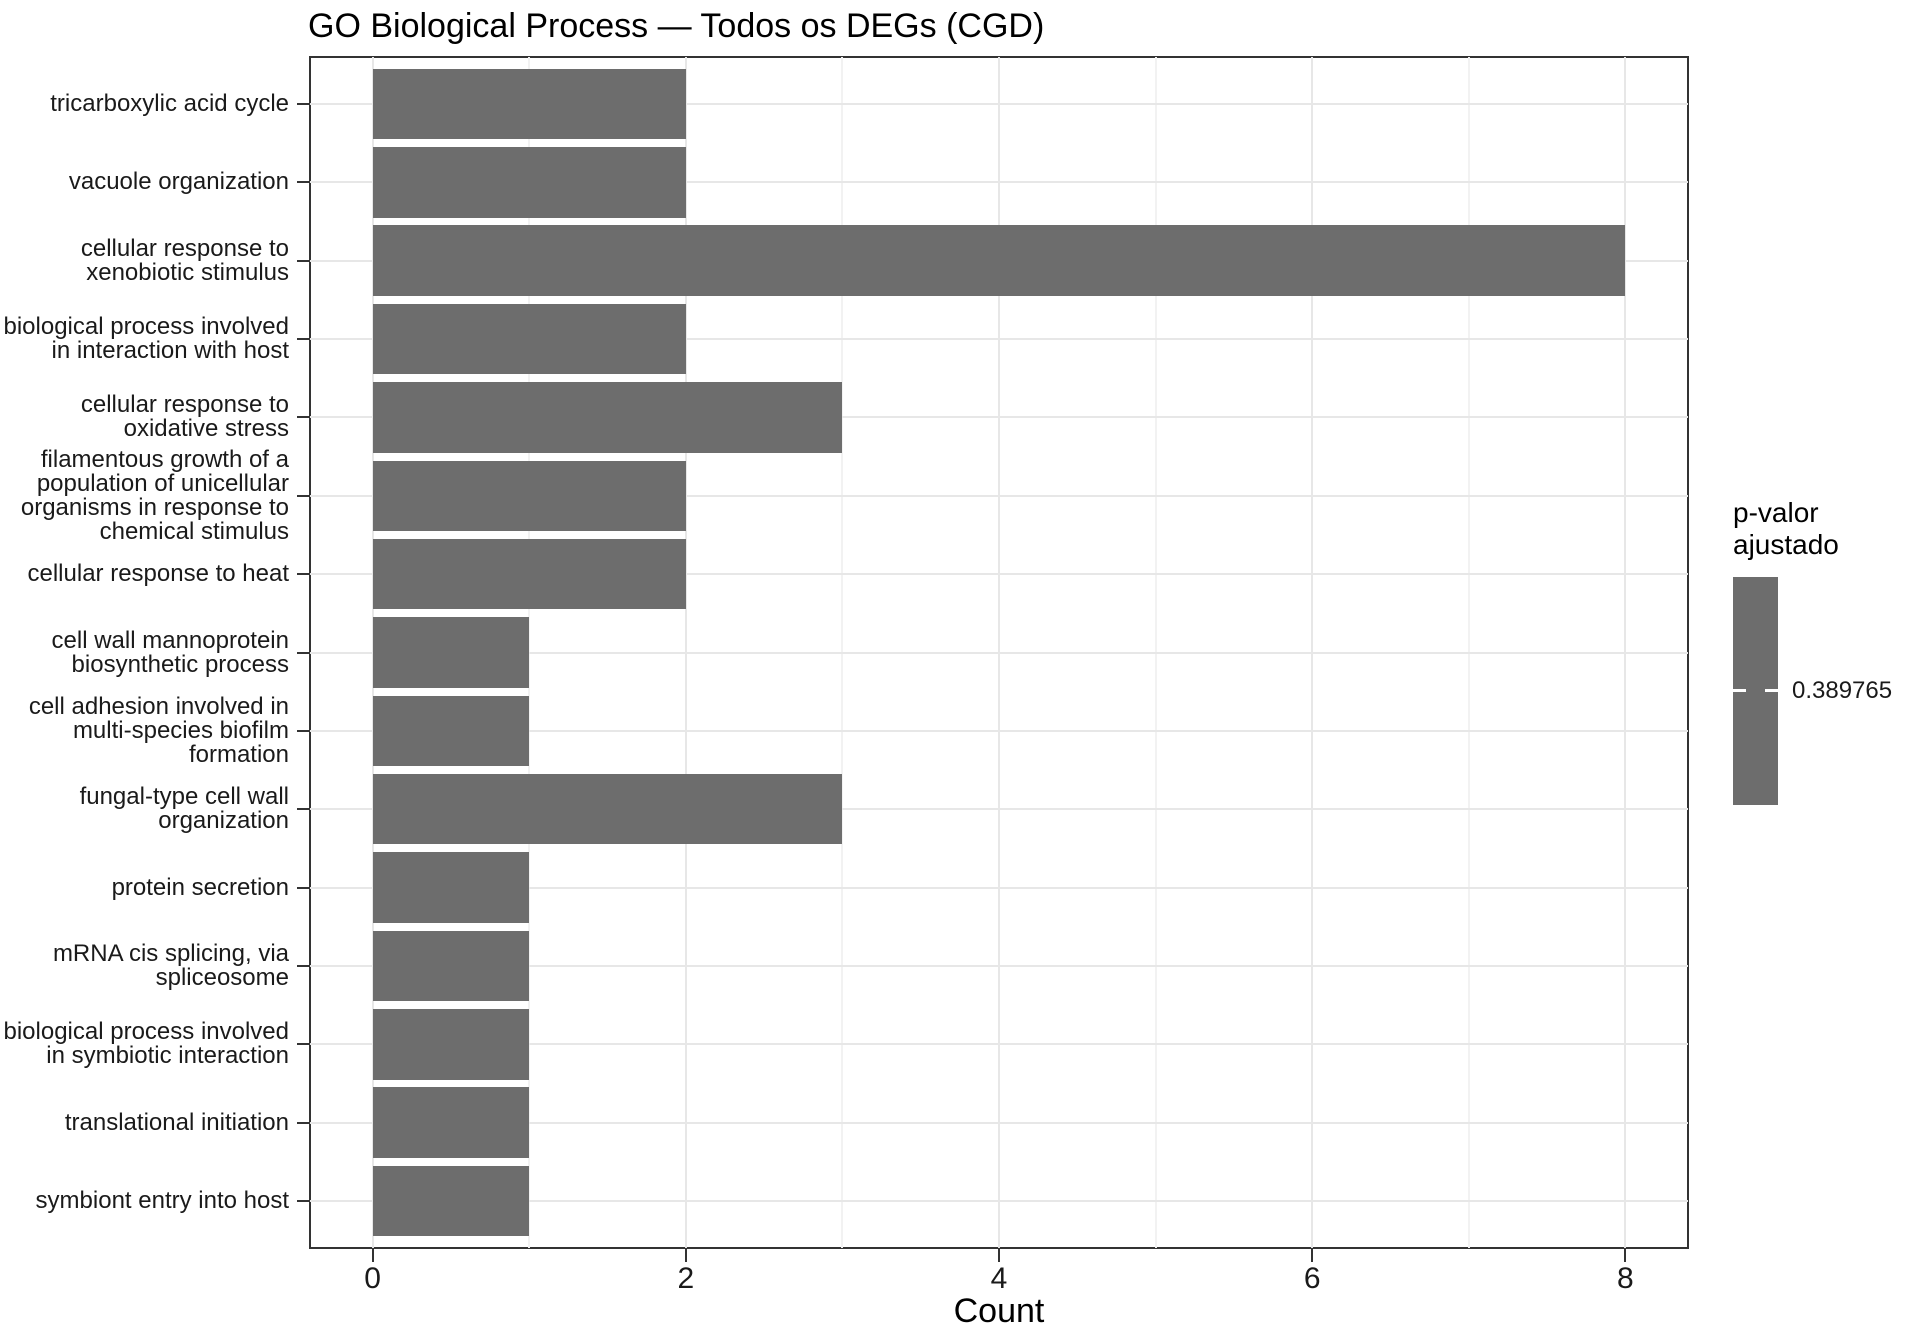  What do you see at coordinates (372, 1278) in the screenshot?
I see `x-tick-label: 0` at bounding box center [372, 1278].